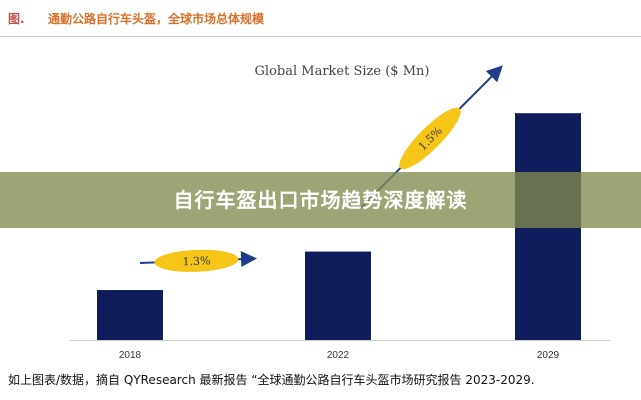 The image size is (641, 400). I want to click on x-tick-label: 2029, so click(548, 355).